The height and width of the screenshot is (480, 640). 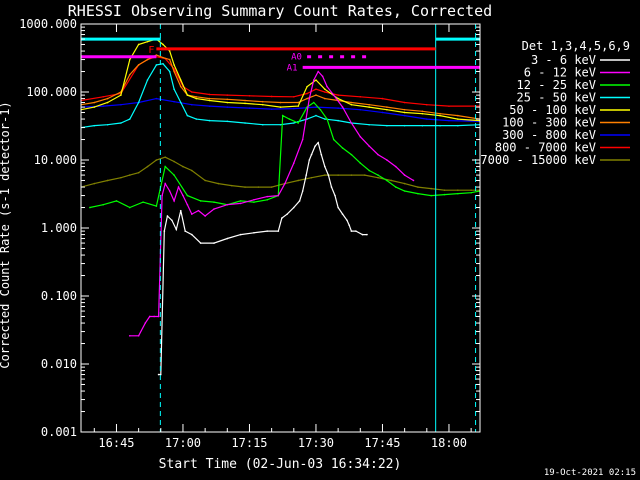 I want to click on legend-label: 3 - 6 keV, so click(x=563, y=60).